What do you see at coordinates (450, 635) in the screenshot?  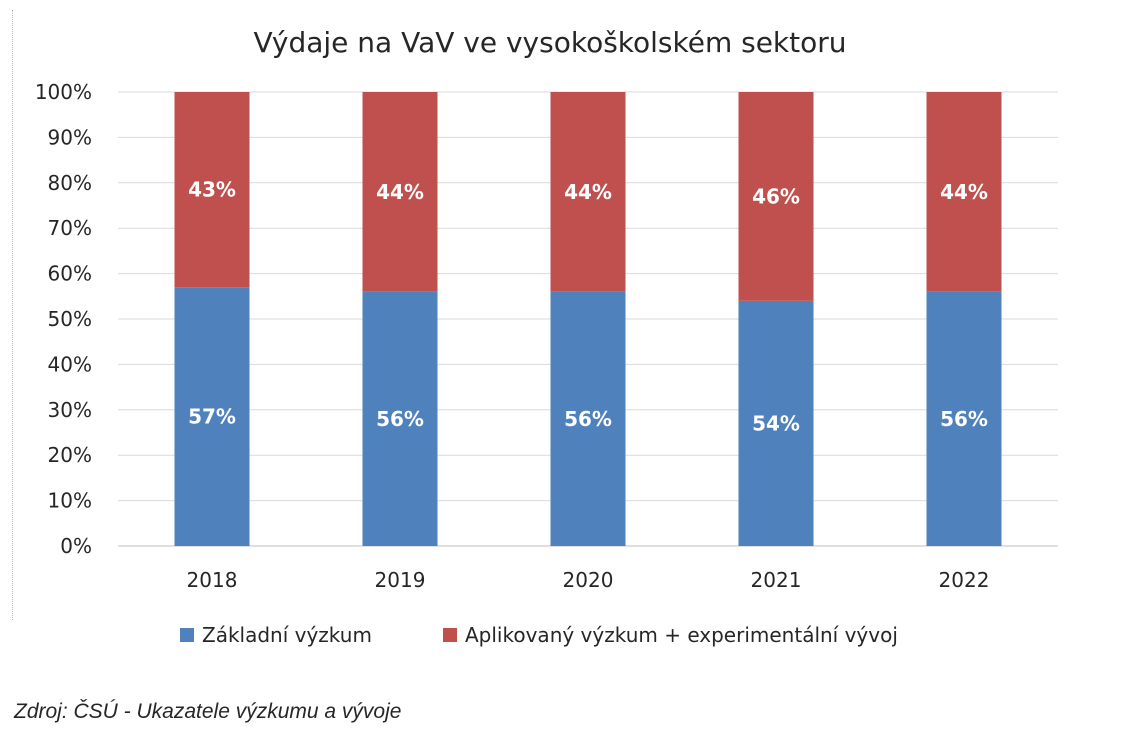 I see `legend-swatch-aplikovany` at bounding box center [450, 635].